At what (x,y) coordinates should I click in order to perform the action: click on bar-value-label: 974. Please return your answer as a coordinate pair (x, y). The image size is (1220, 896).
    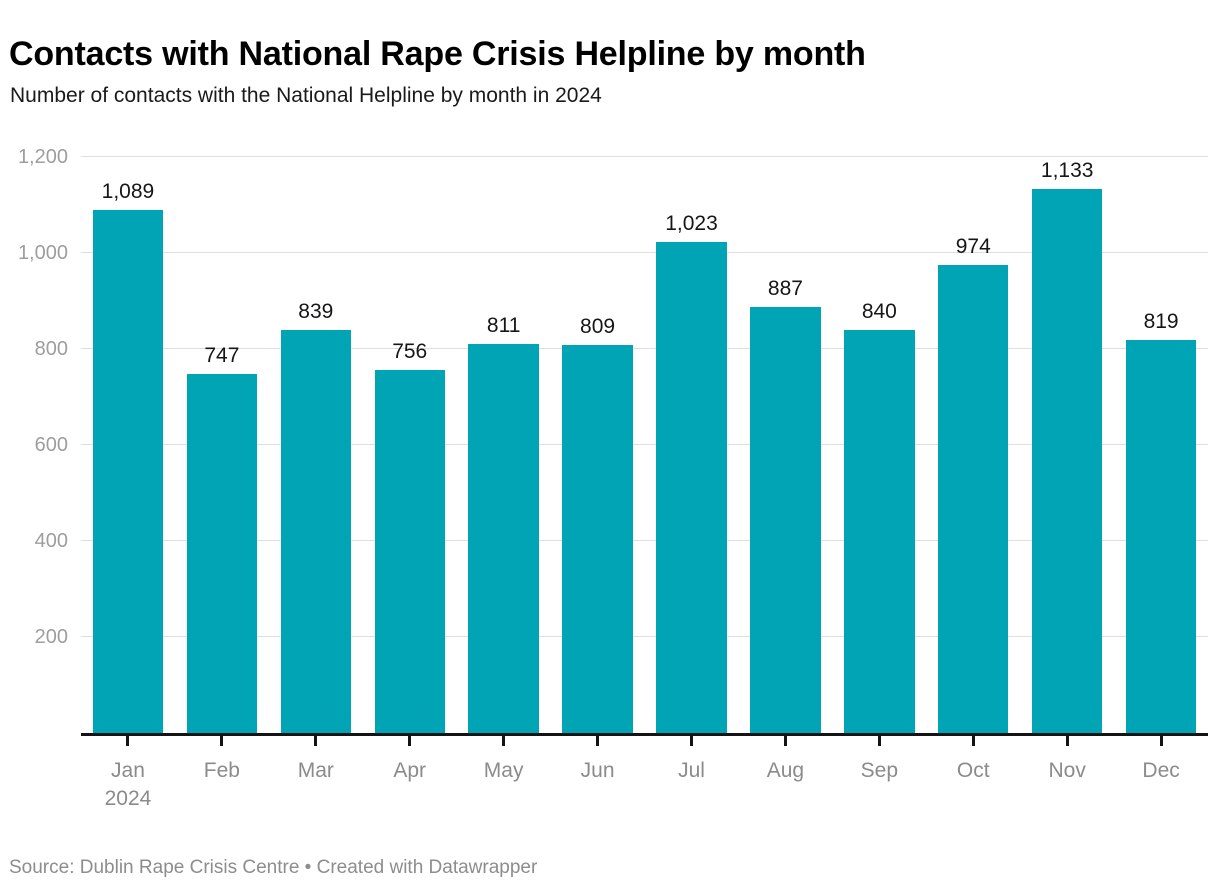
    Looking at the image, I should click on (973, 247).